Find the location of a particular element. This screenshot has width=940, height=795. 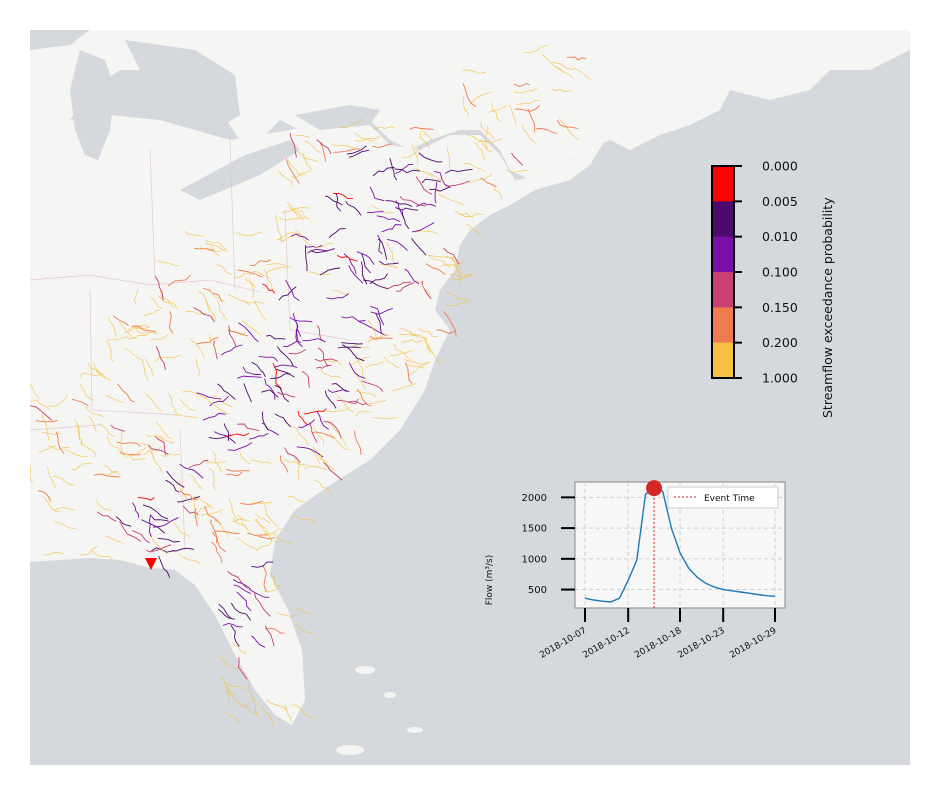

triangle-down-icon is located at coordinates (151, 564).